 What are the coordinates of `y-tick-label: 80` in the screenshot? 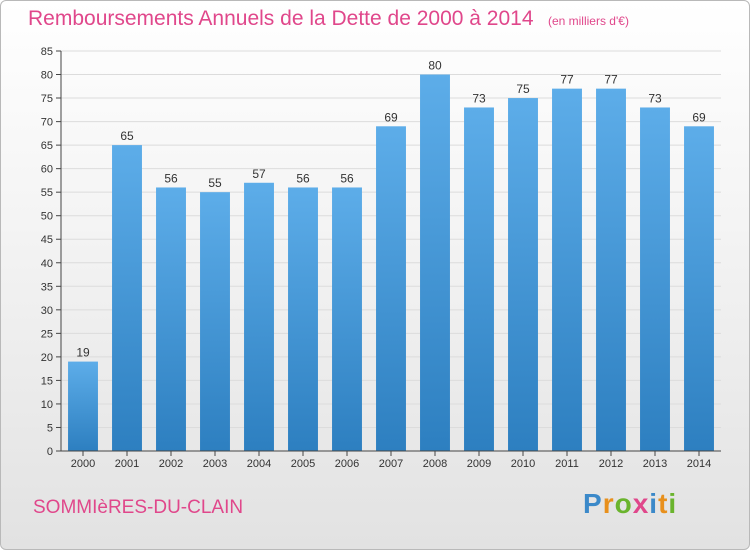 It's located at (47, 76).